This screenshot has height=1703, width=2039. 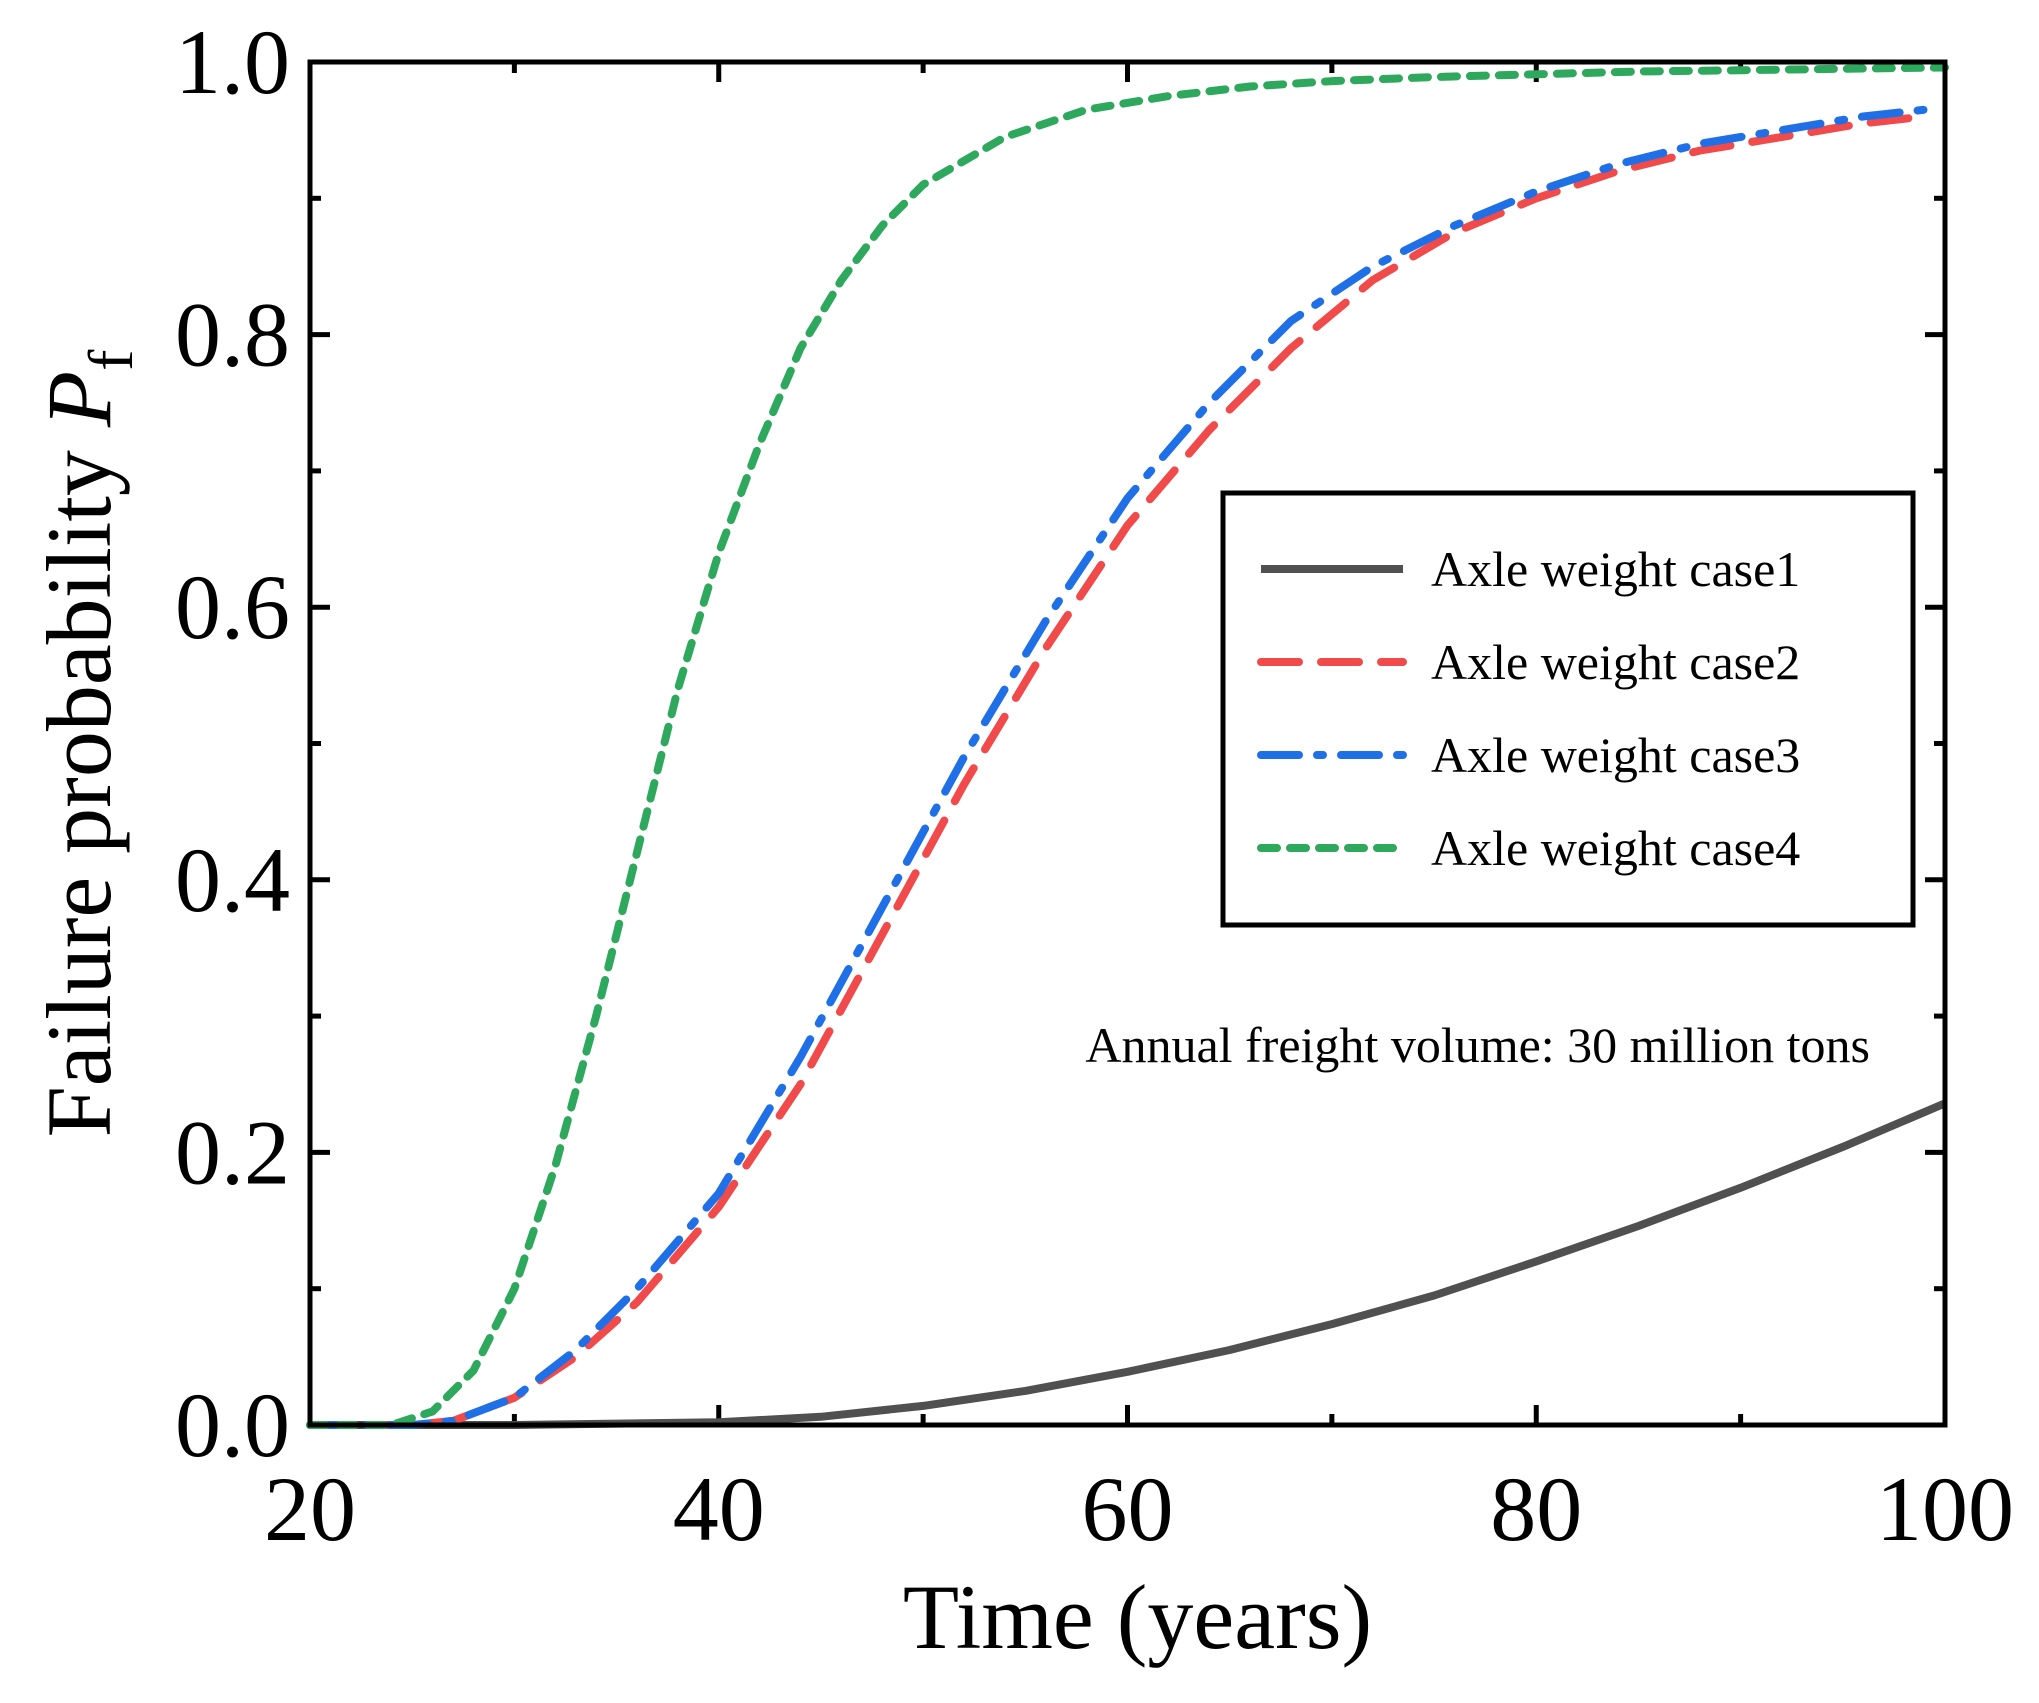 I want to click on y-axis-title: Failure probability Pf, so click(x=87, y=743).